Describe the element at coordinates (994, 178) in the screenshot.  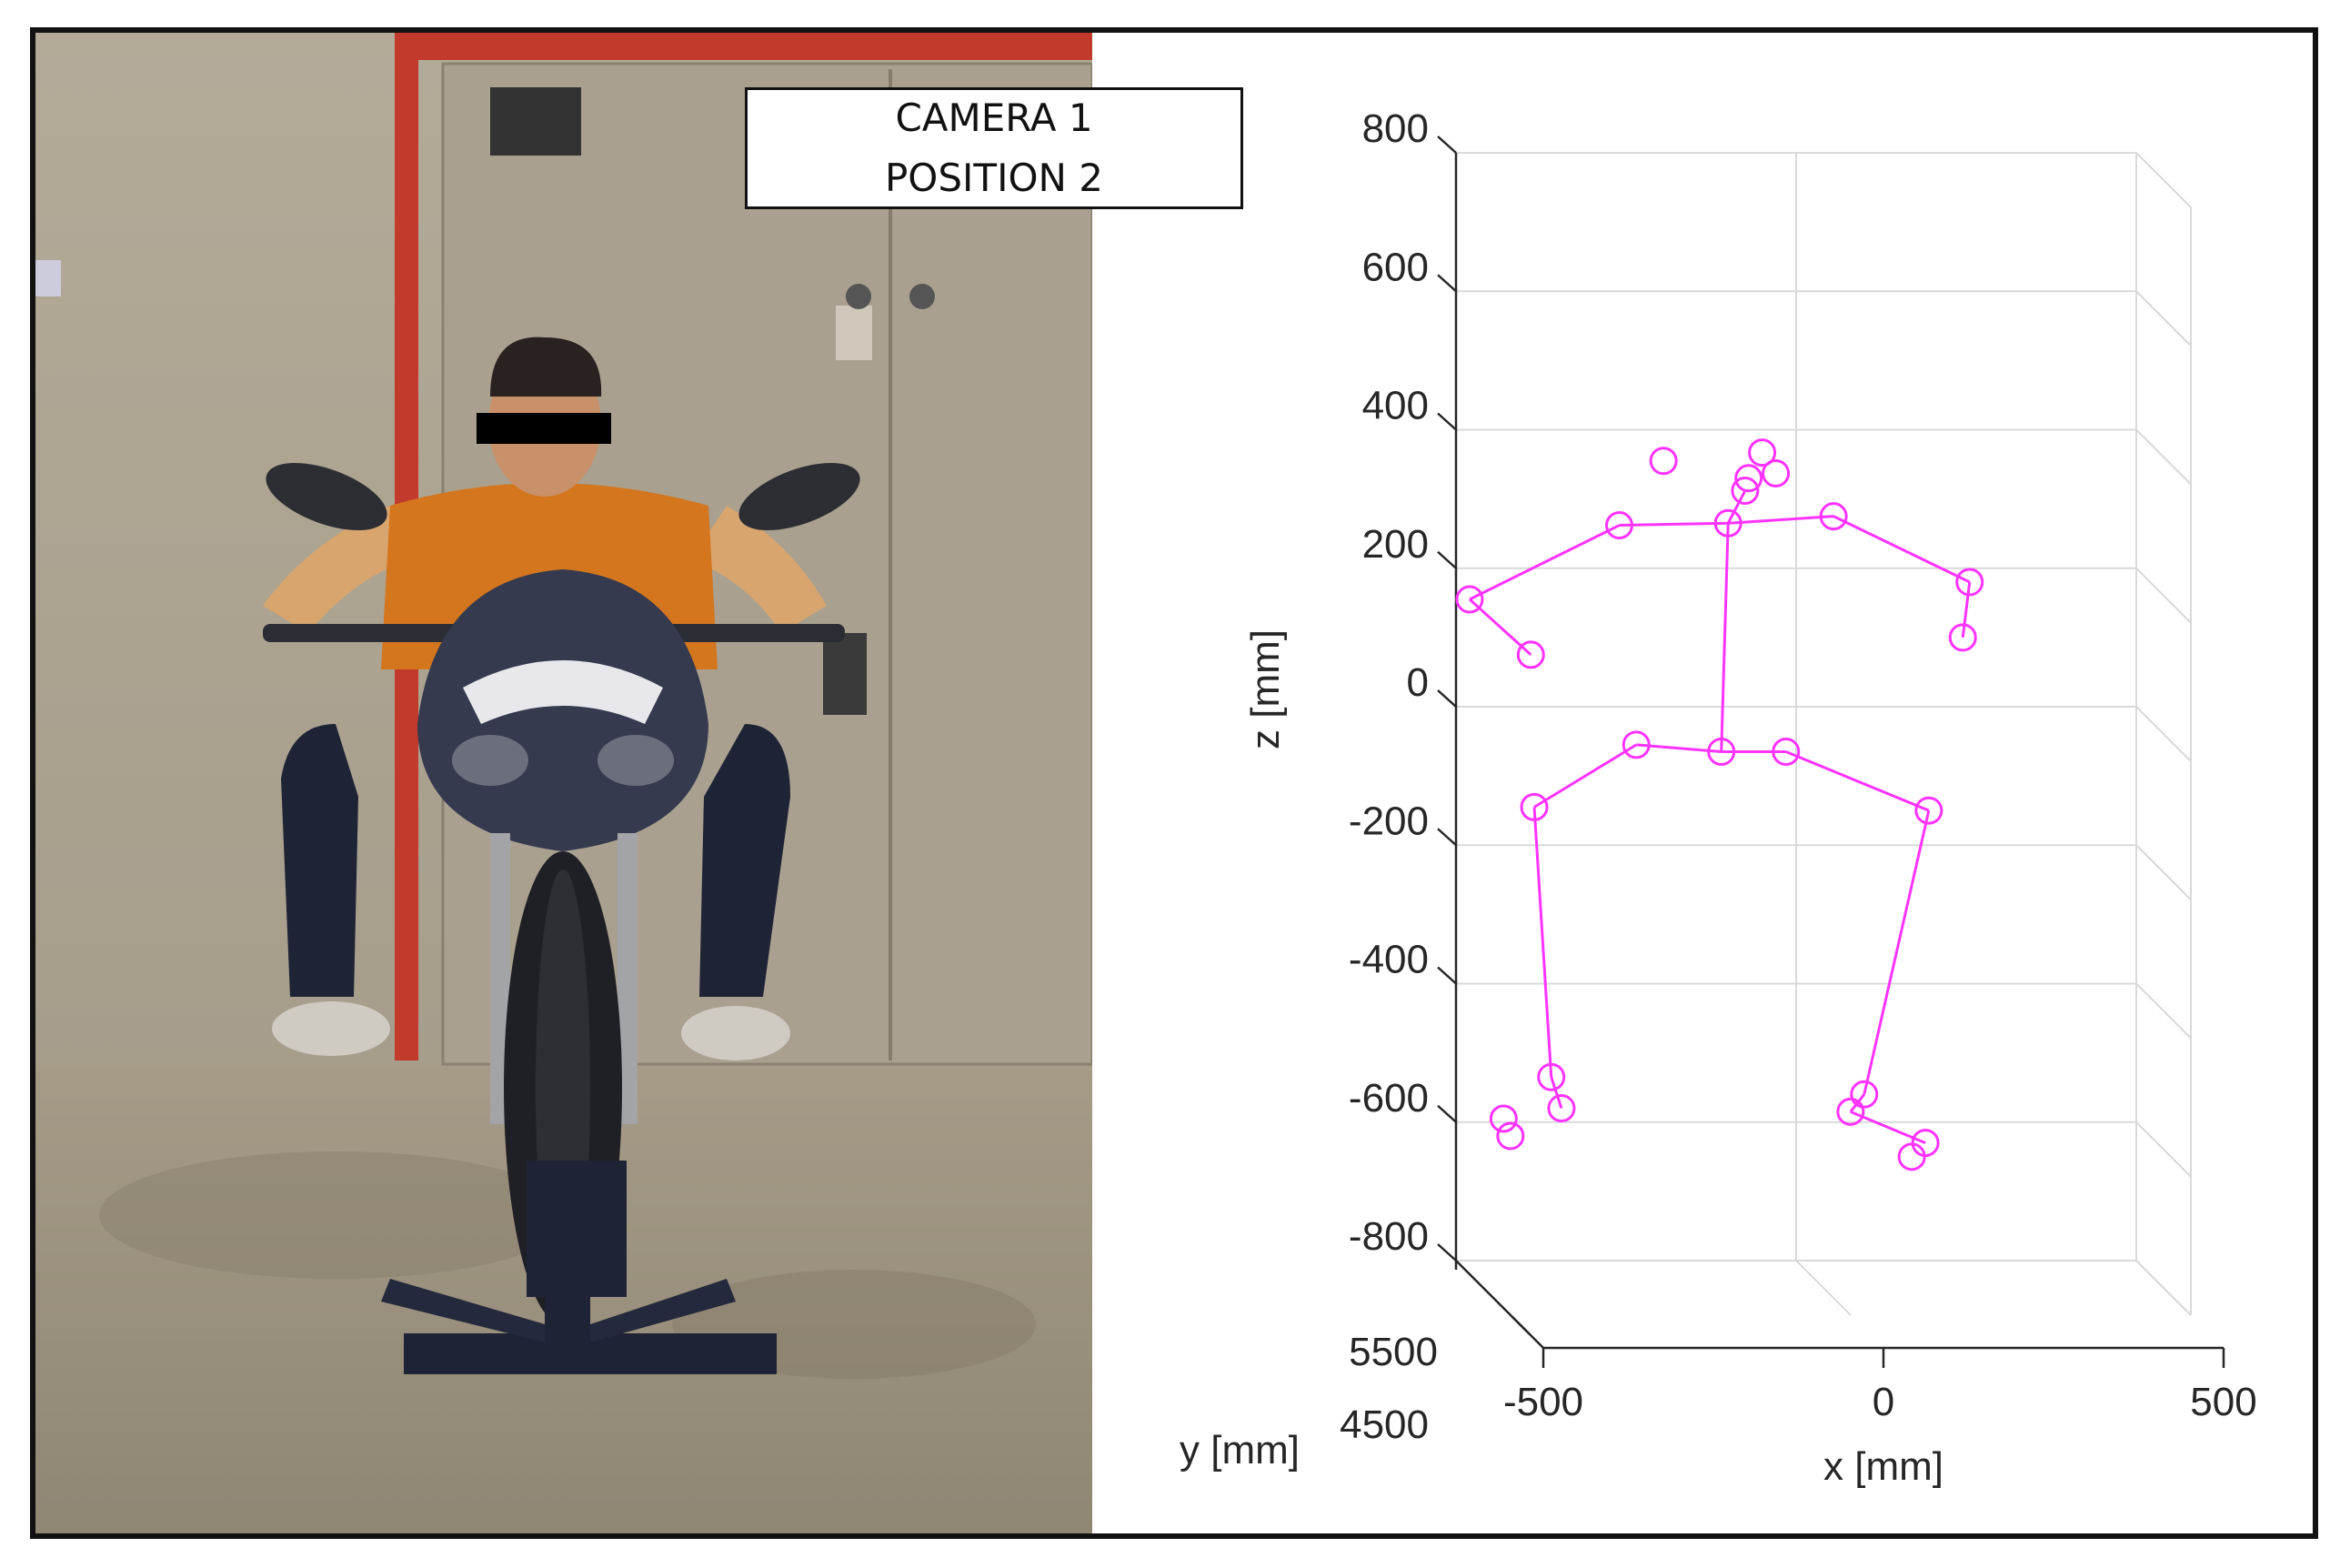
I see `position-label: POSITION 2` at that location.